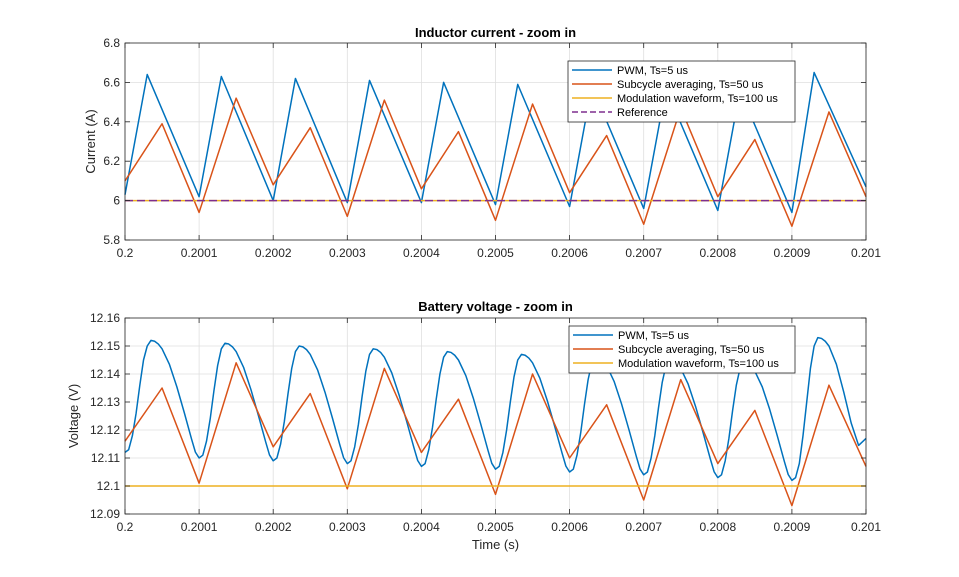 This screenshot has height=577, width=959. Describe the element at coordinates (90, 141) in the screenshot. I see `y-axis-label: Current (A)` at that location.